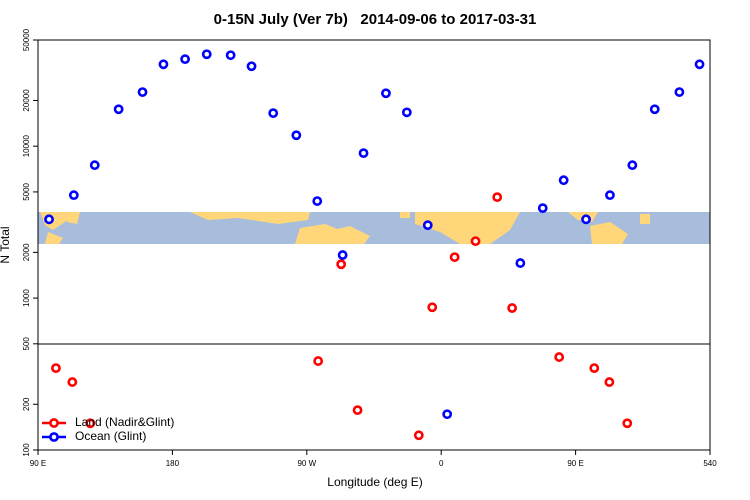  Describe the element at coordinates (374, 228) in the screenshot. I see `map-strip` at that location.